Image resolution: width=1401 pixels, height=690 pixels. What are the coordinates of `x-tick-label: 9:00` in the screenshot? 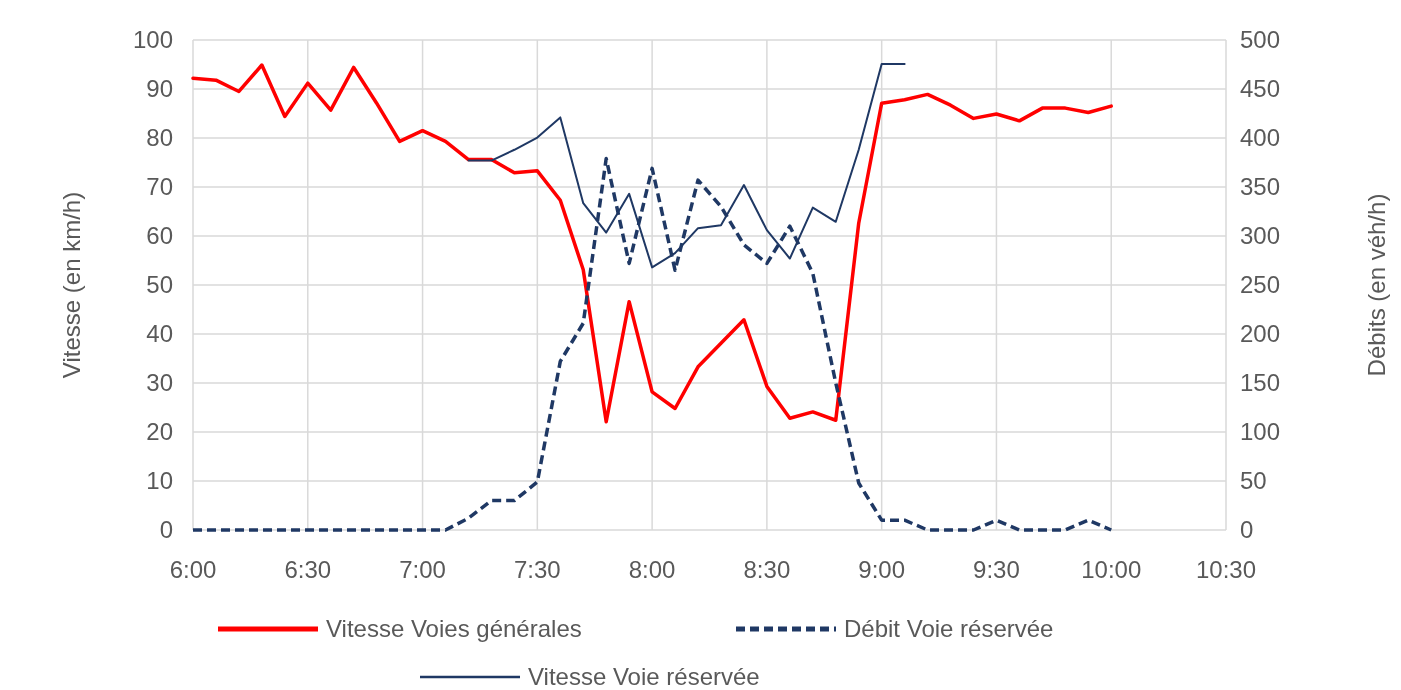 It's located at (882, 569).